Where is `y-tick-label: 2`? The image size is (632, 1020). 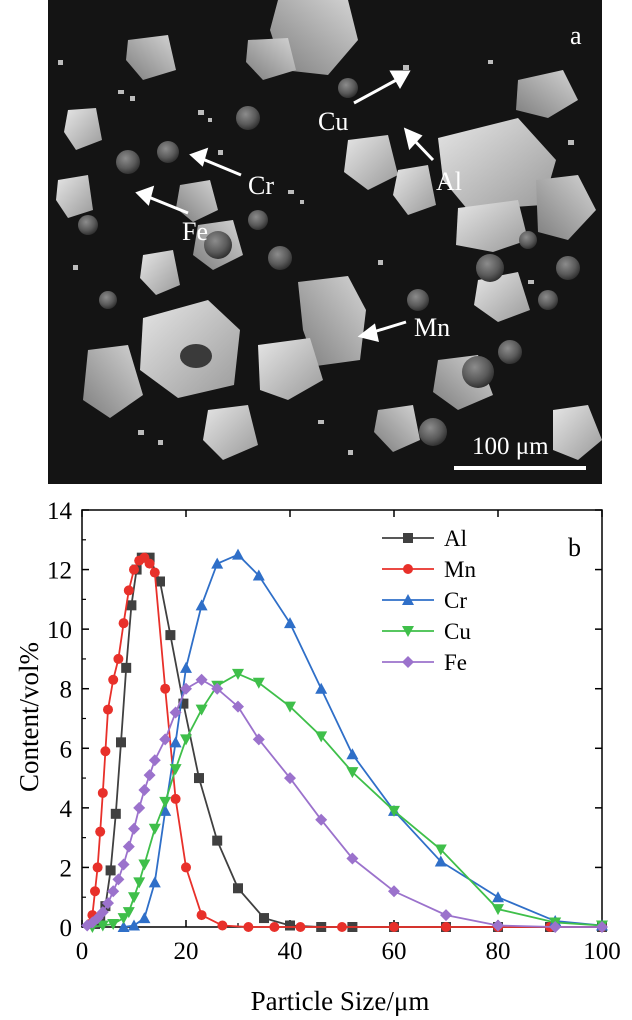
y-tick-label: 2 is located at coordinates (66, 868).